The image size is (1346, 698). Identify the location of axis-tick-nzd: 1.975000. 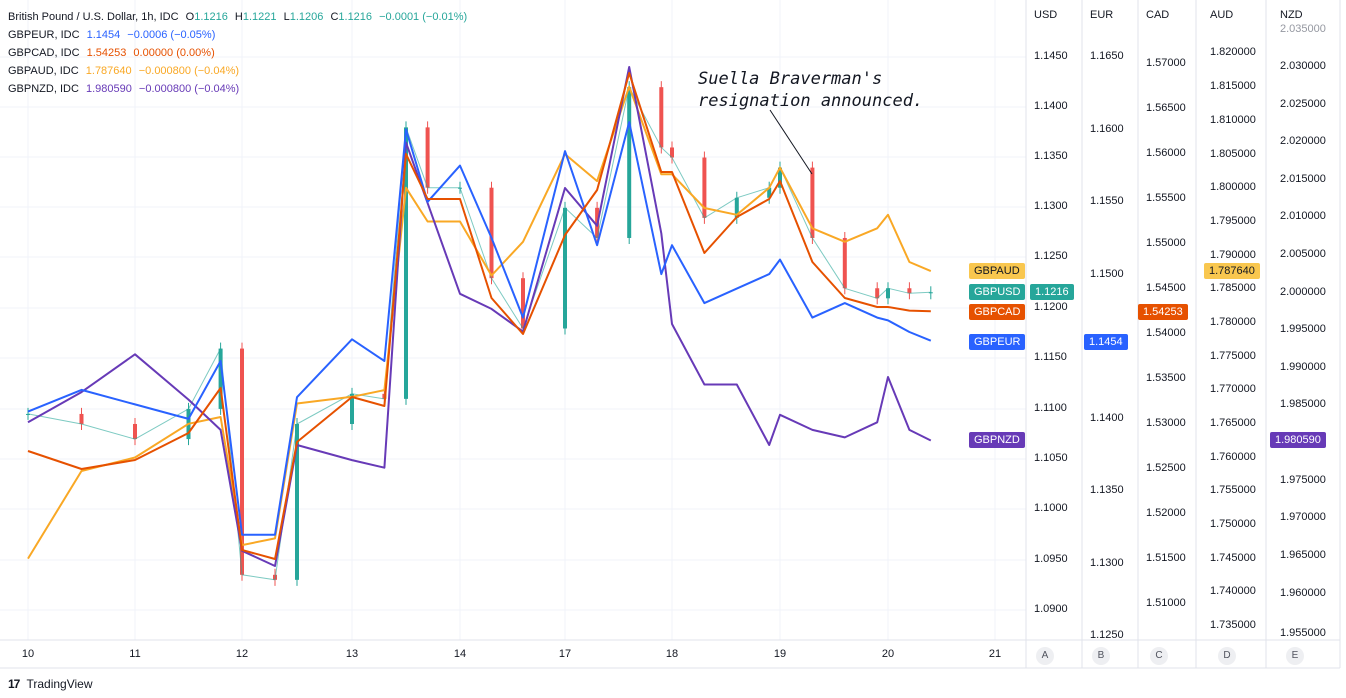
(1303, 480).